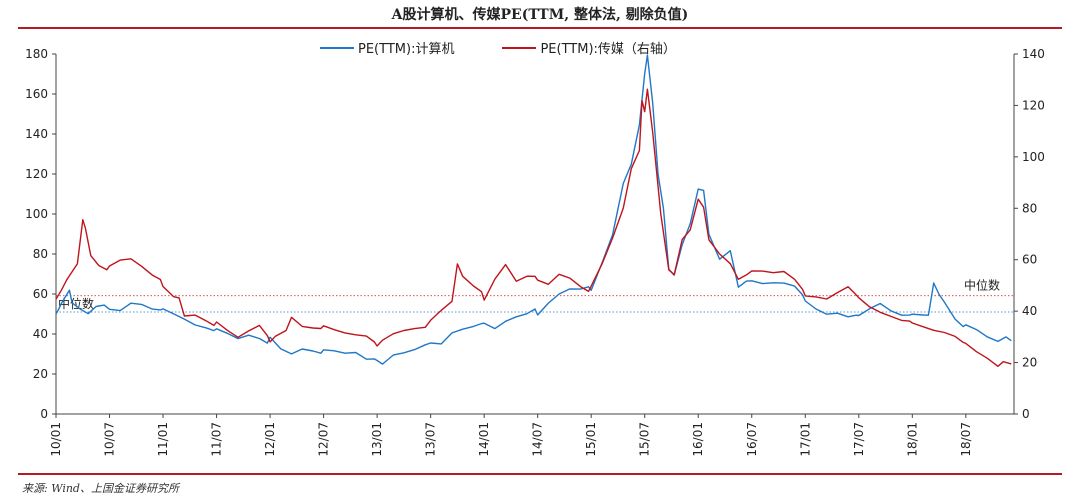  I want to click on y-right-tick-label: 100, so click(1033, 157).